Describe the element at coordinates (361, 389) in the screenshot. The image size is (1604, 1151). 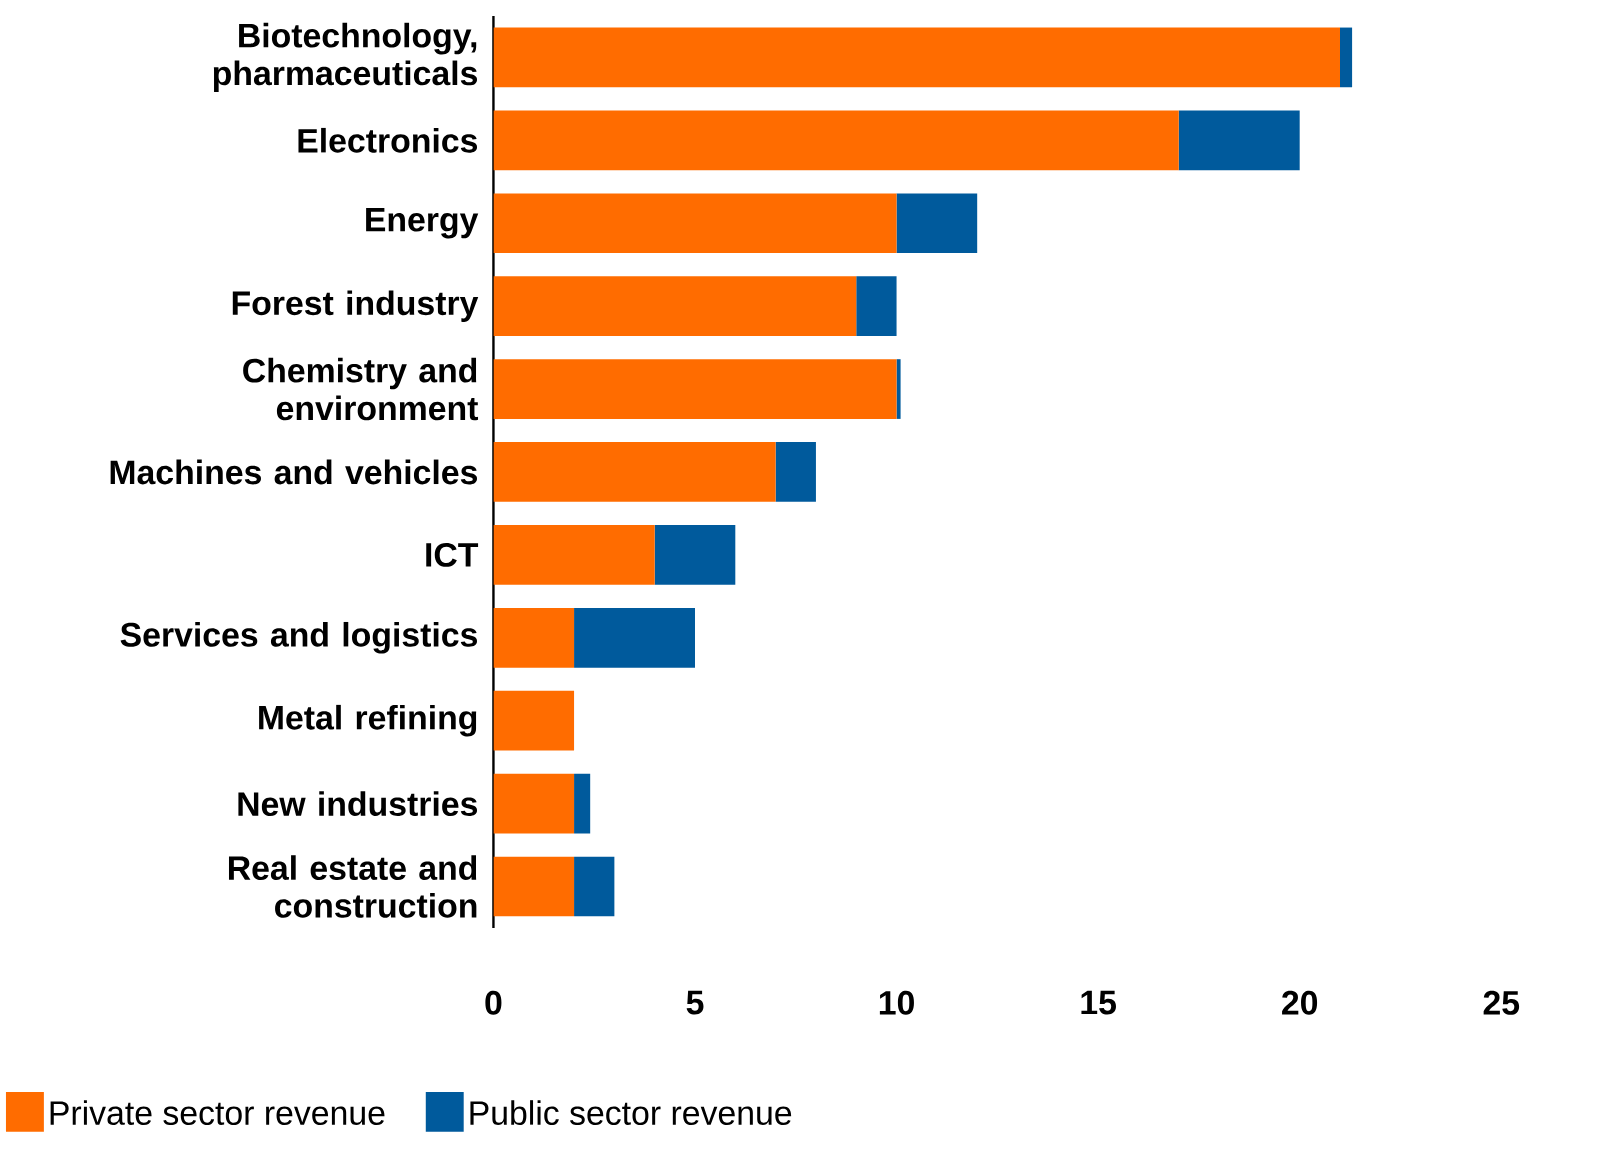
I see `y-tick-label: Chemistry and environment` at that location.